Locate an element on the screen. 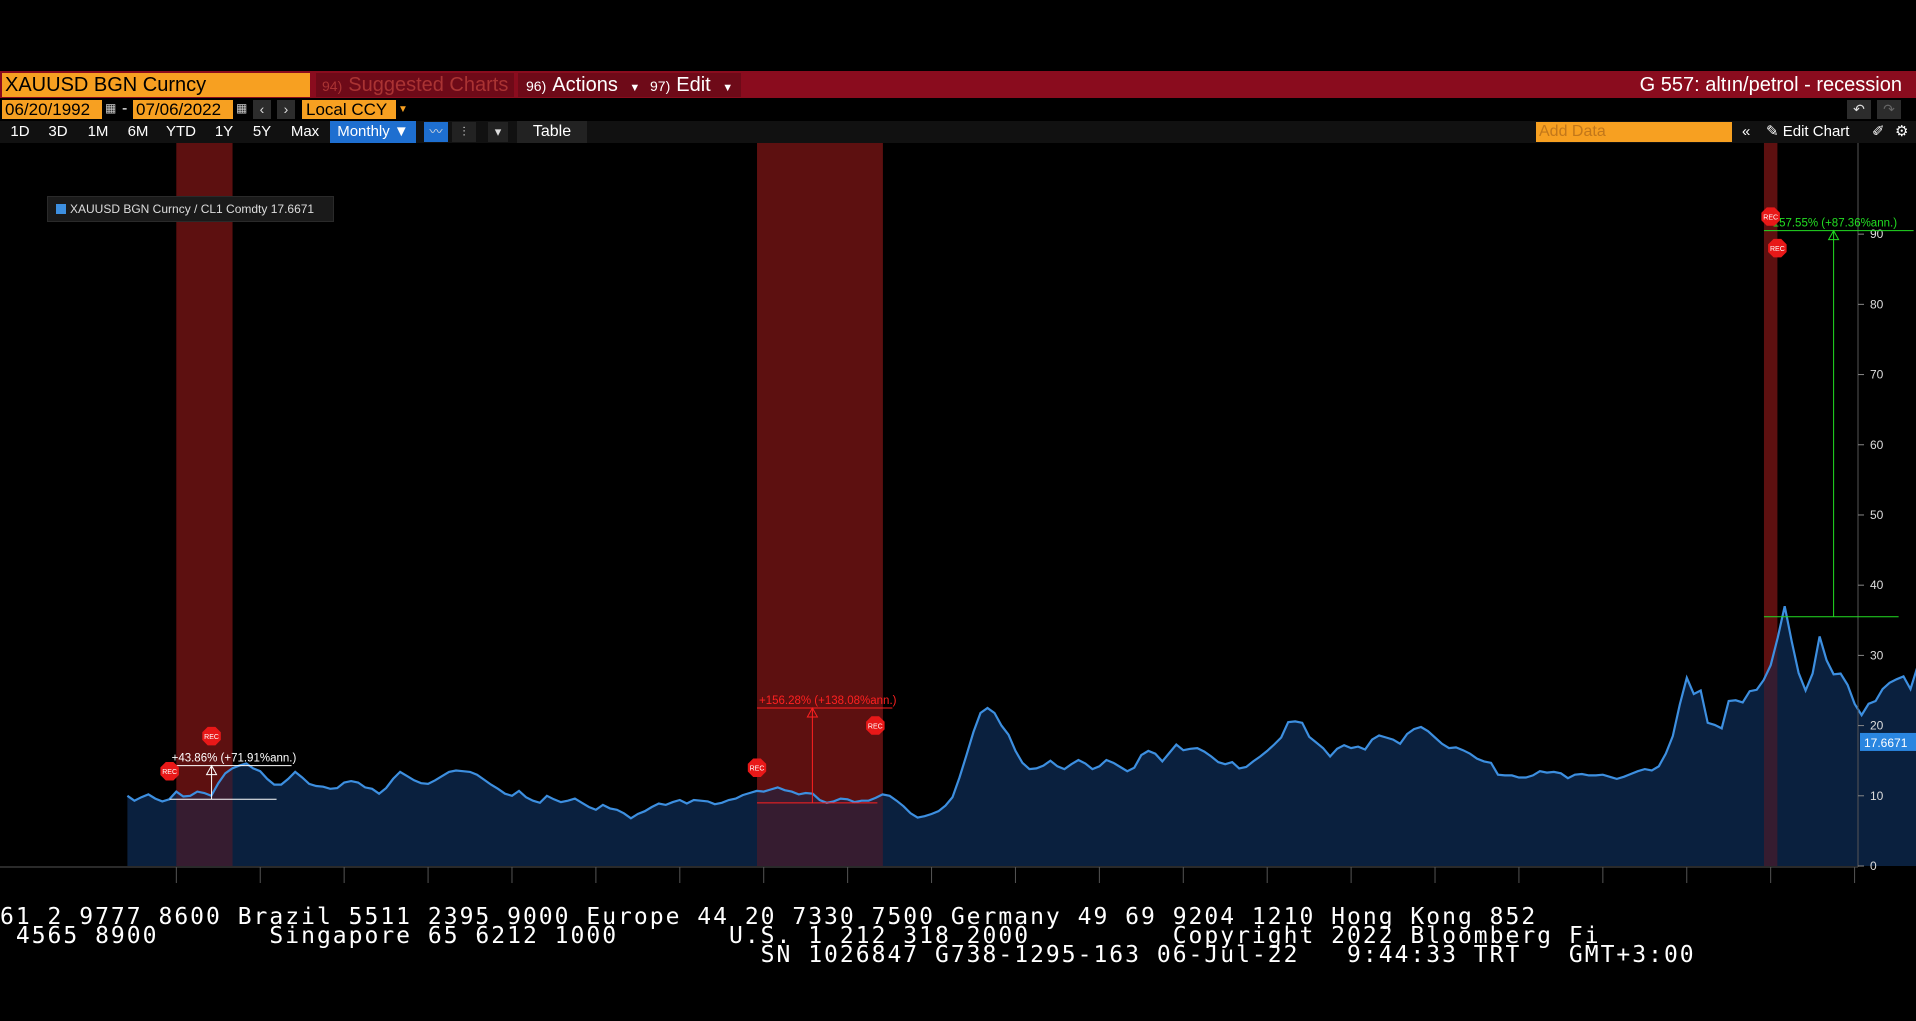 The height and width of the screenshot is (1021, 1916). range-1y-button: 1Y is located at coordinates (224, 131).